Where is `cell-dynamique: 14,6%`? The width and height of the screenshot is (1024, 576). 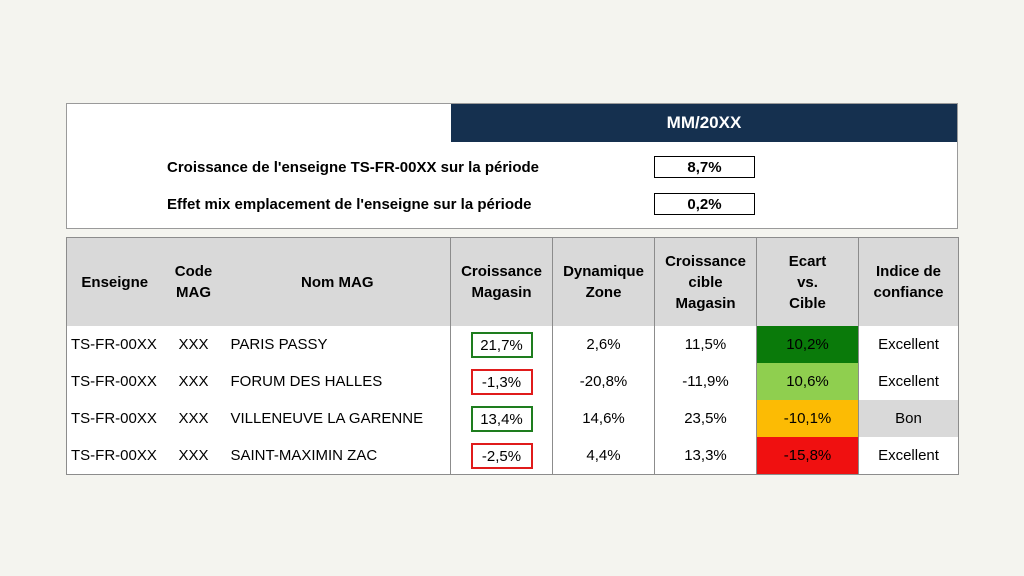 cell-dynamique: 14,6% is located at coordinates (603, 418).